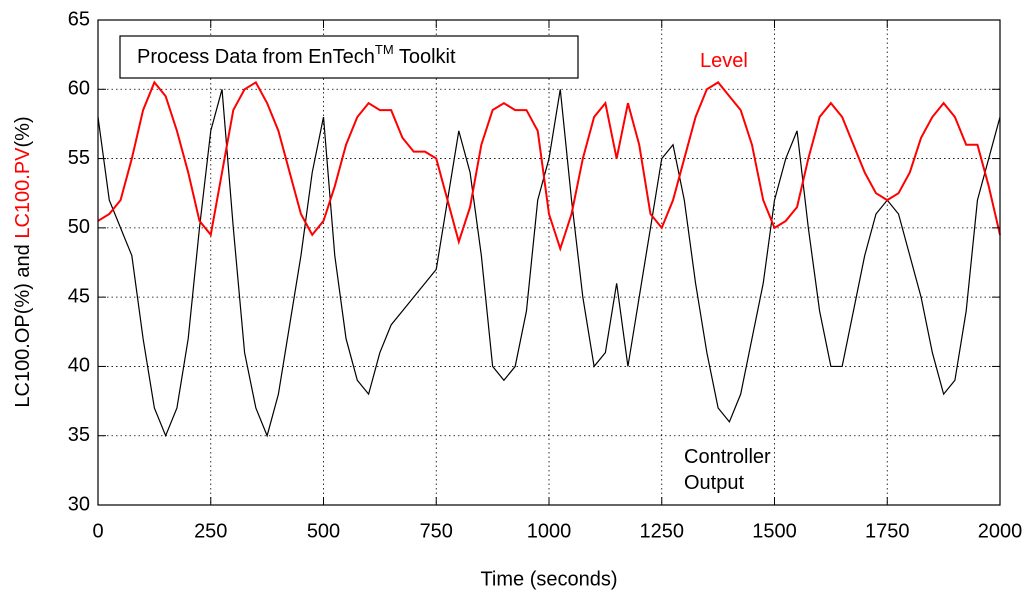 The height and width of the screenshot is (599, 1032). I want to click on y-axis-label: LC100.OP(%) and LC100.PV(%), so click(23, 261).